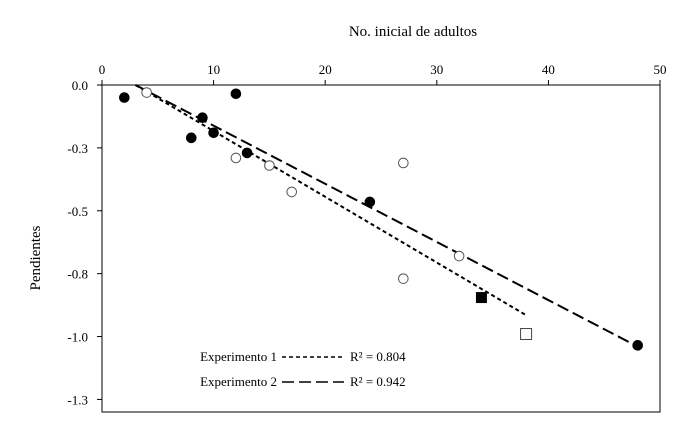 The width and height of the screenshot is (698, 431). What do you see at coordinates (77, 399) in the screenshot?
I see `y-tick-label: -1.3` at bounding box center [77, 399].